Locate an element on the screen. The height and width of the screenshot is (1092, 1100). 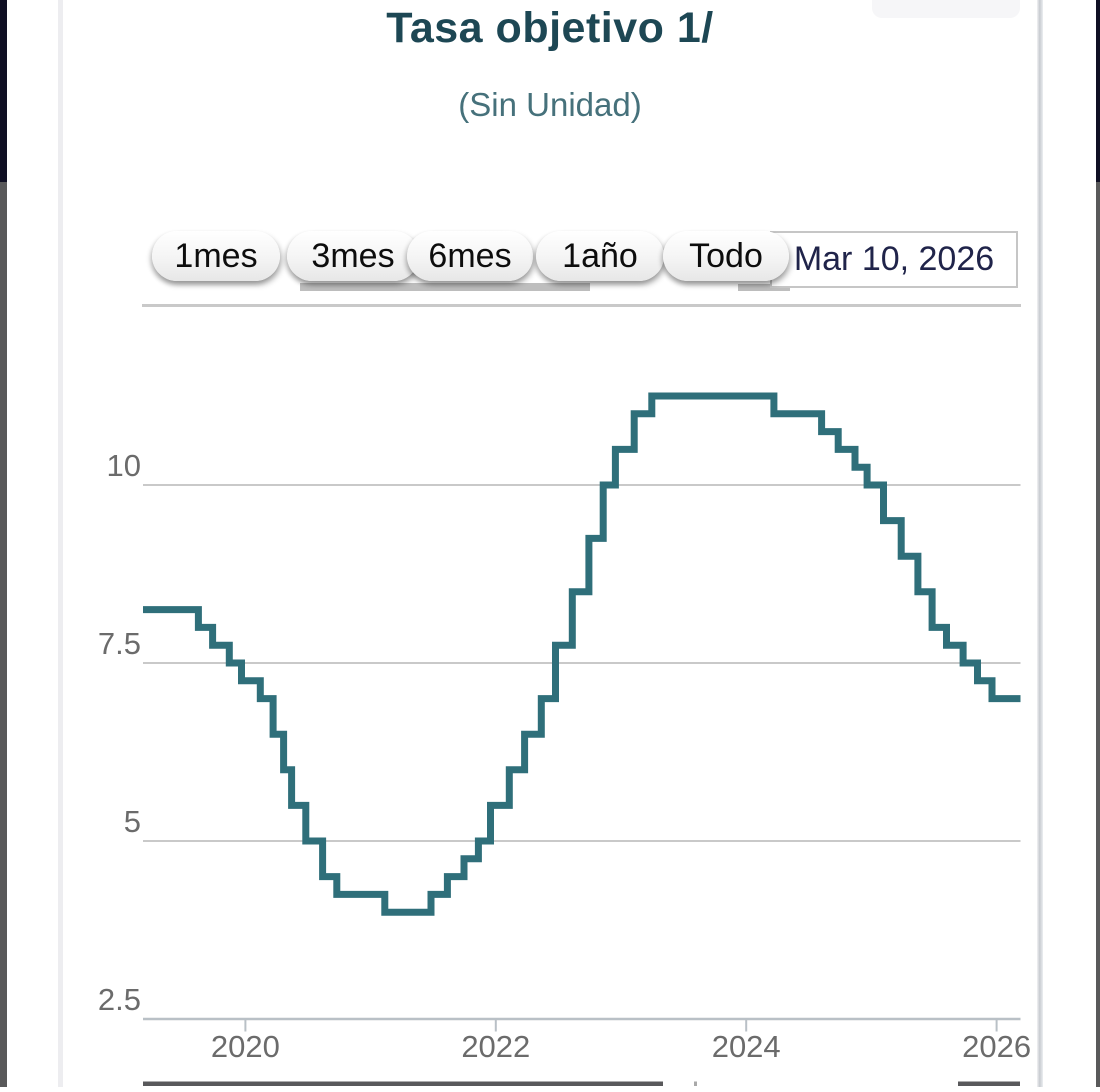
y-axis-tick-label: 7.5 is located at coordinates (119, 643).